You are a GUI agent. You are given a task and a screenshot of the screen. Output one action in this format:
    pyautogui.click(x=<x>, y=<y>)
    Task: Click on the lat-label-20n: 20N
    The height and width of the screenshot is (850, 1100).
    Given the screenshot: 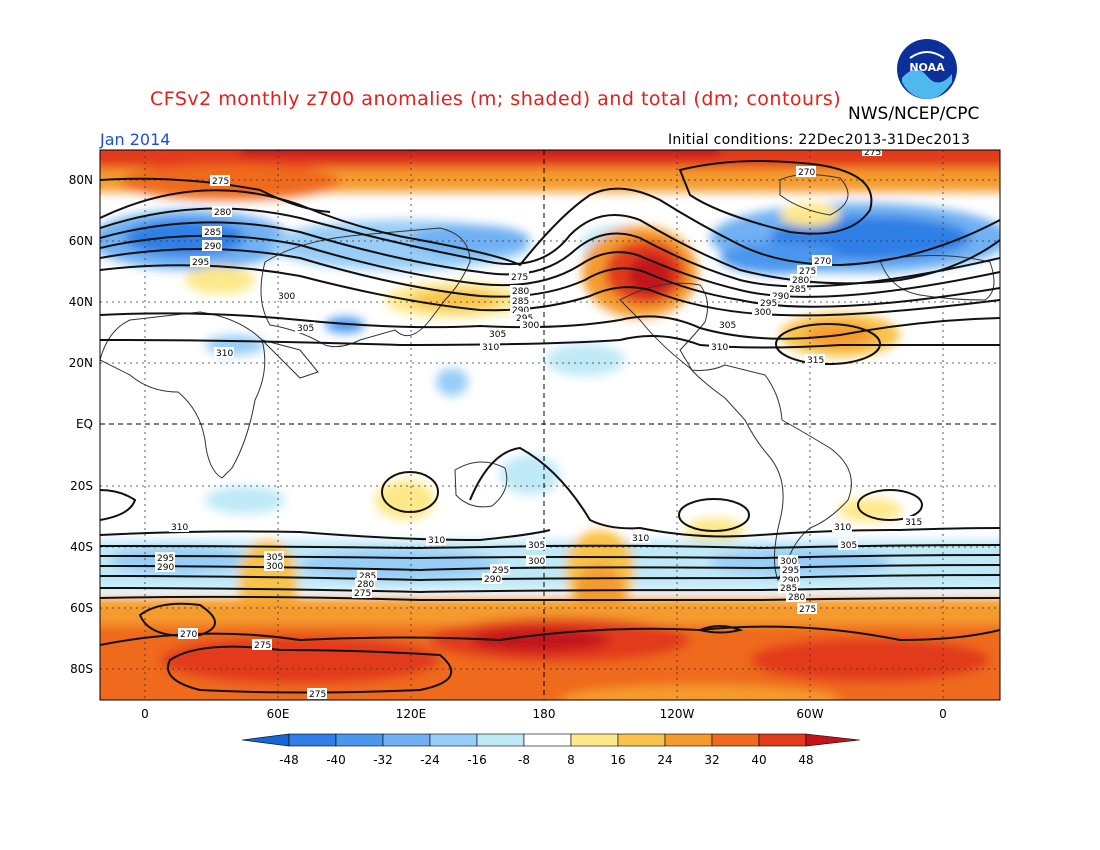 What is the action you would take?
    pyautogui.click(x=81, y=363)
    